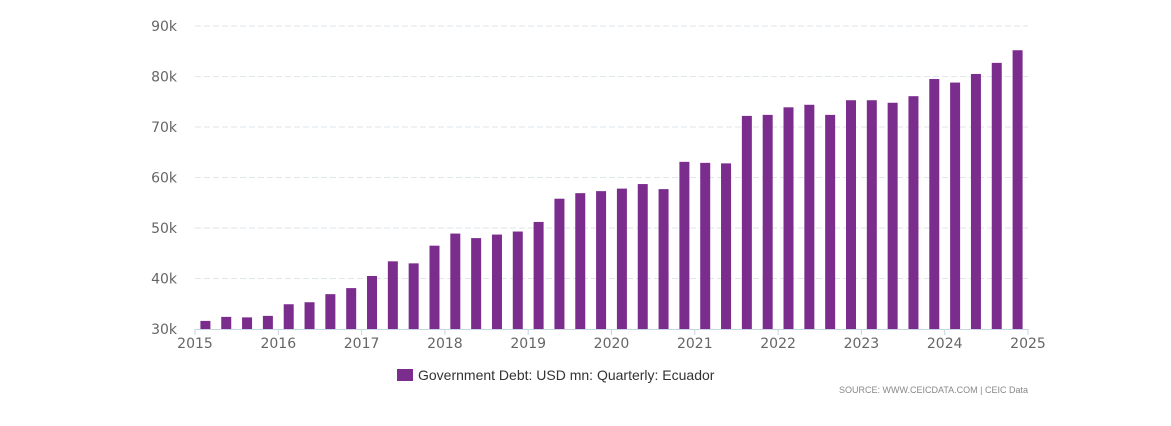 This screenshot has height=426, width=1171. What do you see at coordinates (445, 344) in the screenshot?
I see `x-tick-label: 2018` at bounding box center [445, 344].